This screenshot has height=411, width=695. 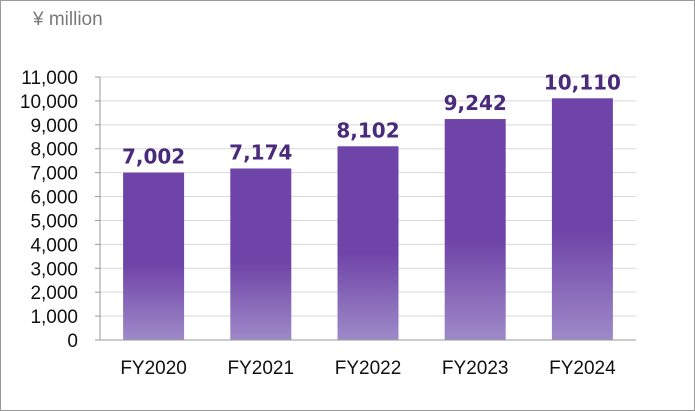 I want to click on x-axis-categories: FY2020 FY2021 FY2022 FY2023 FY2024, so click(x=368, y=368).